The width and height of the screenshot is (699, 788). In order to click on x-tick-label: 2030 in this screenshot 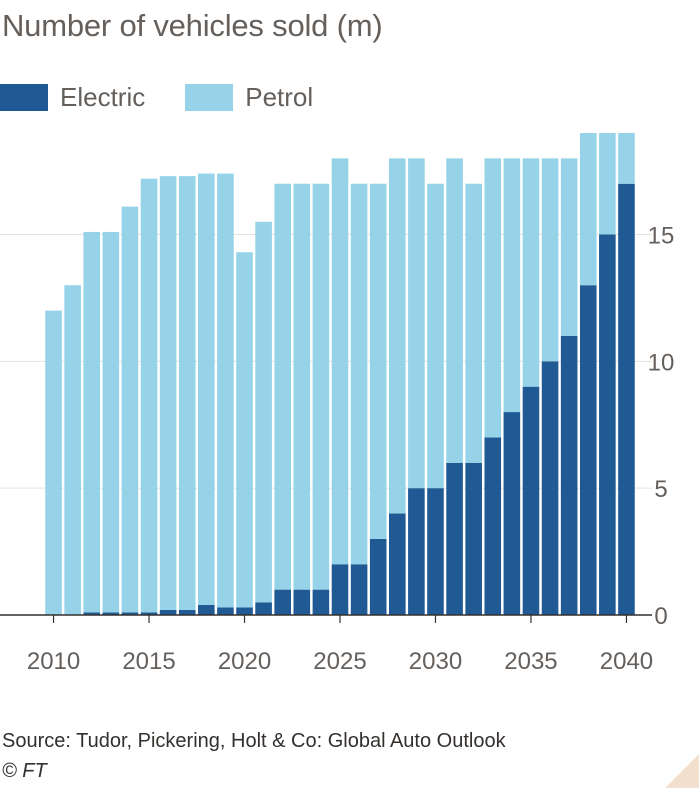, I will do `click(435, 661)`.